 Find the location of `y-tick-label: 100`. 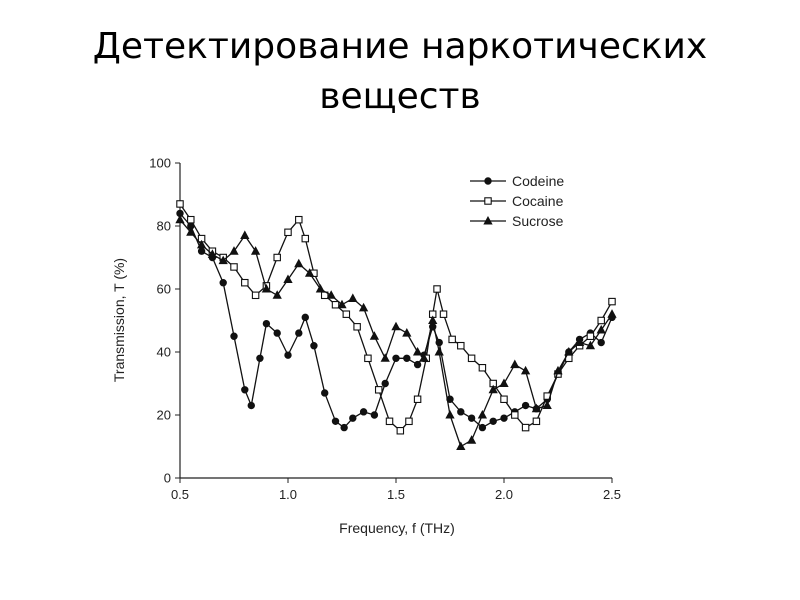

y-tick-label: 100 is located at coordinates (160, 163).